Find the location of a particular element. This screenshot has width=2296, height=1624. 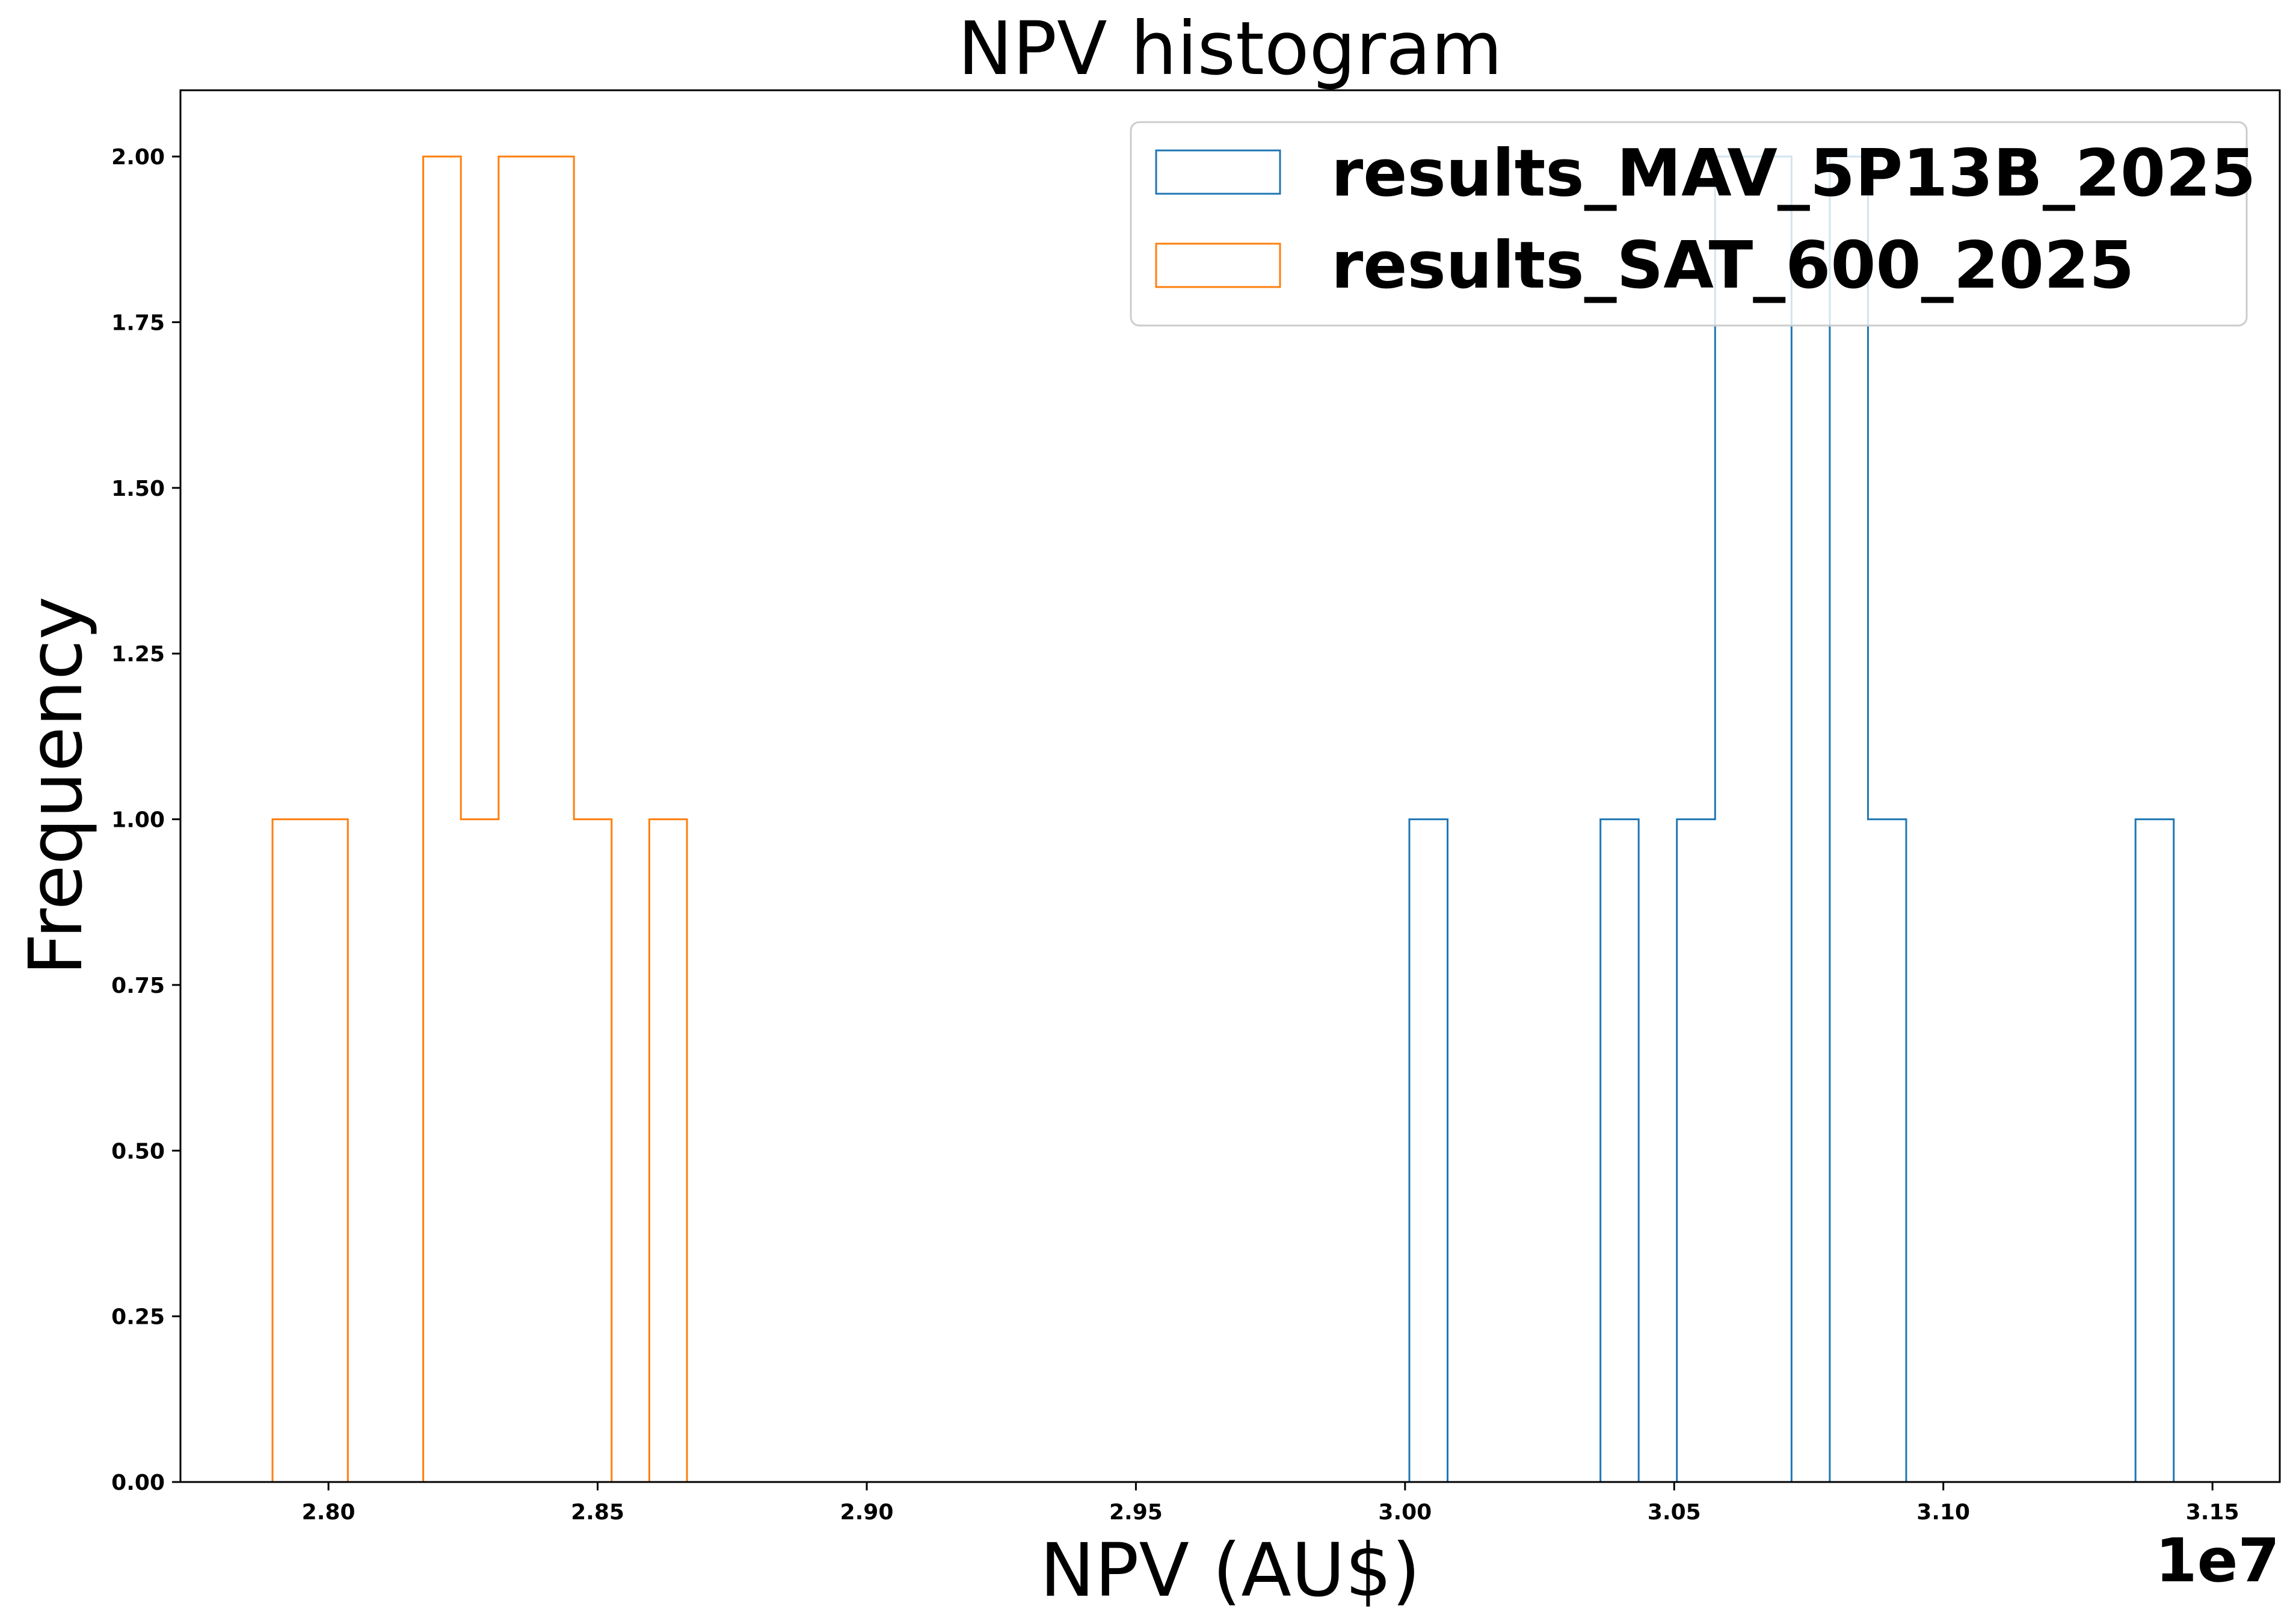

x-axis-offset-label: 1e7 is located at coordinates (2217, 1560).